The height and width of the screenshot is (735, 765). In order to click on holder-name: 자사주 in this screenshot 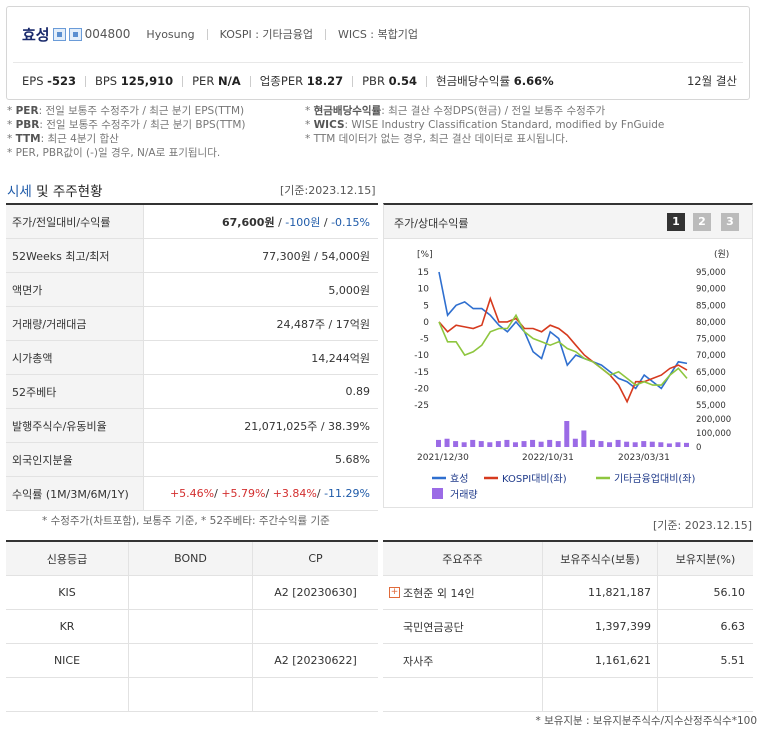, I will do `click(463, 660)`.